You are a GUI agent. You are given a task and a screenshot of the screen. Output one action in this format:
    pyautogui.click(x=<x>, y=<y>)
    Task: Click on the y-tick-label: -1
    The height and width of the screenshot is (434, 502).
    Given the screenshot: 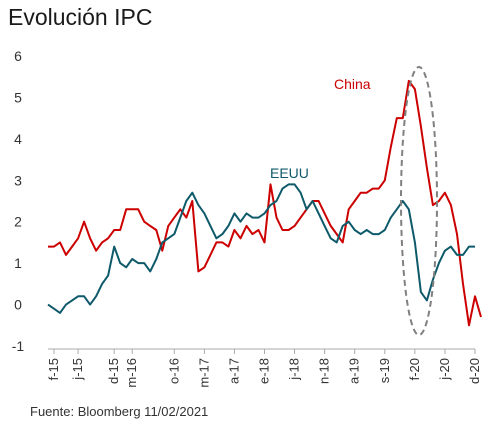 What is the action you would take?
    pyautogui.click(x=18, y=346)
    